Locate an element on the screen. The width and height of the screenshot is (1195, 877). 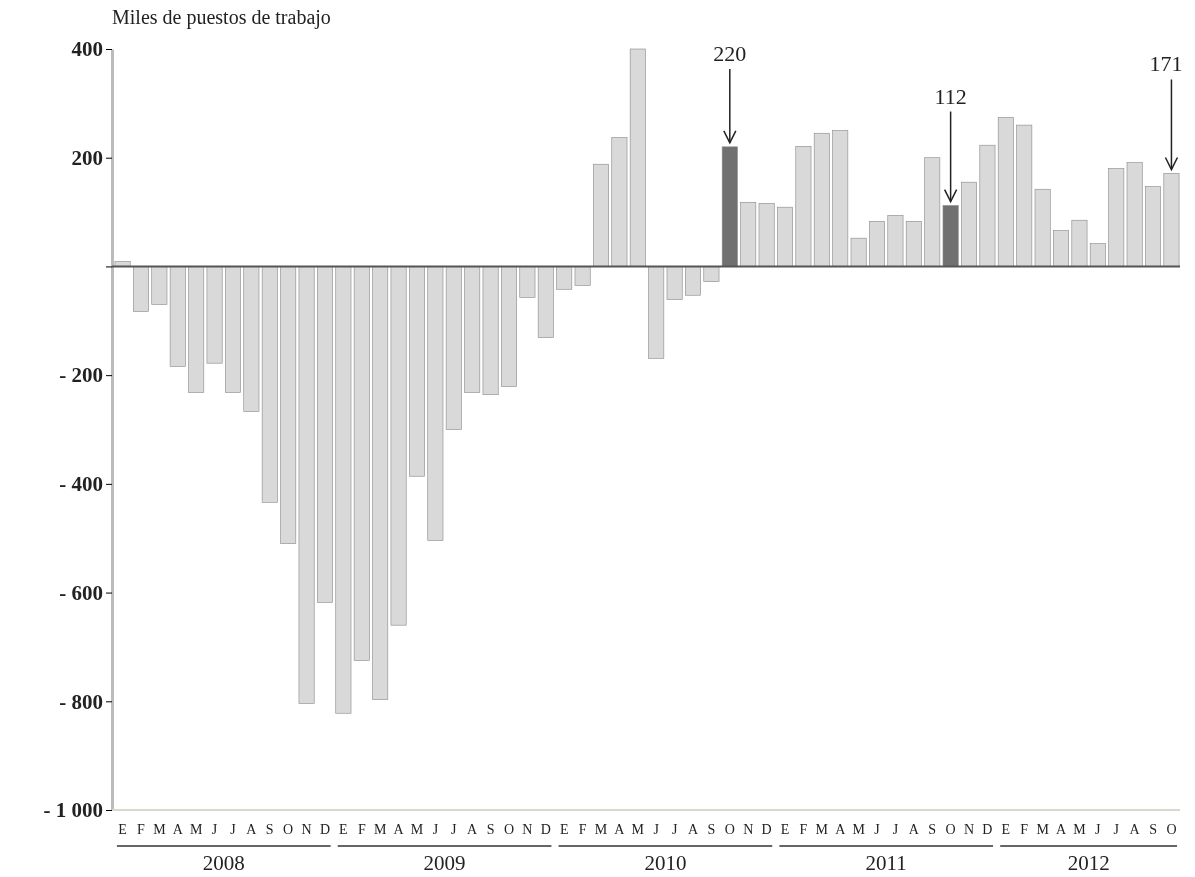
text: 2008 is located at coordinates (223, 863).